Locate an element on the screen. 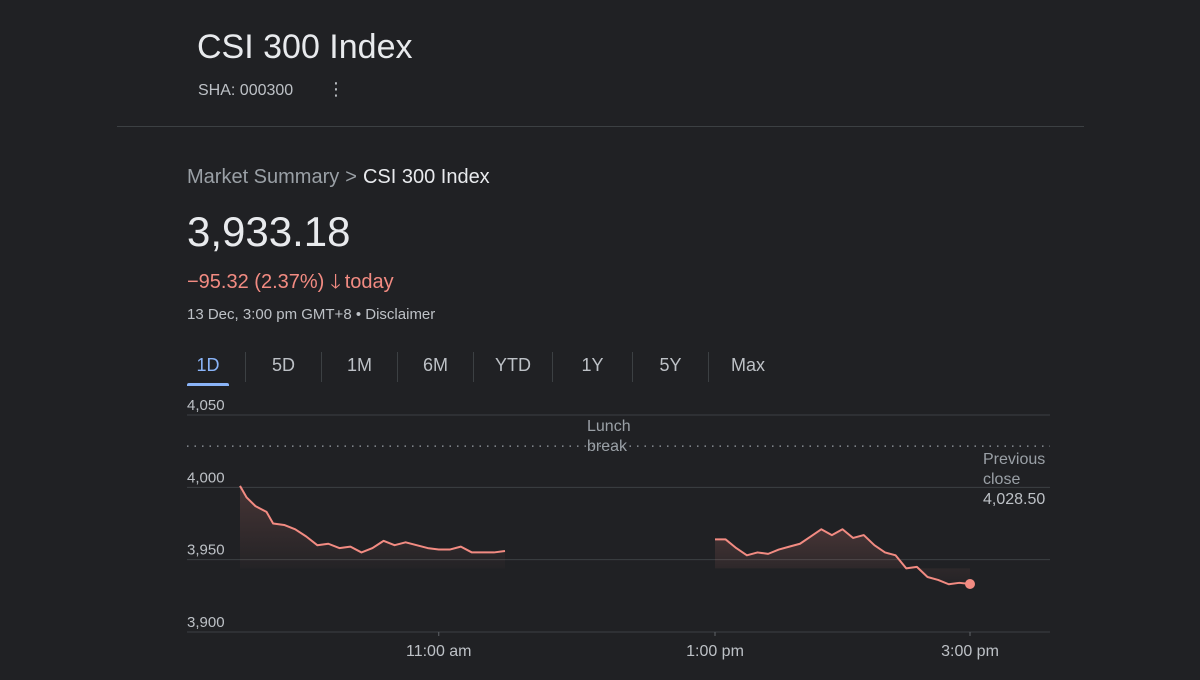 This screenshot has width=1200, height=680. y-tick-label: 4,000 is located at coordinates (206, 477).